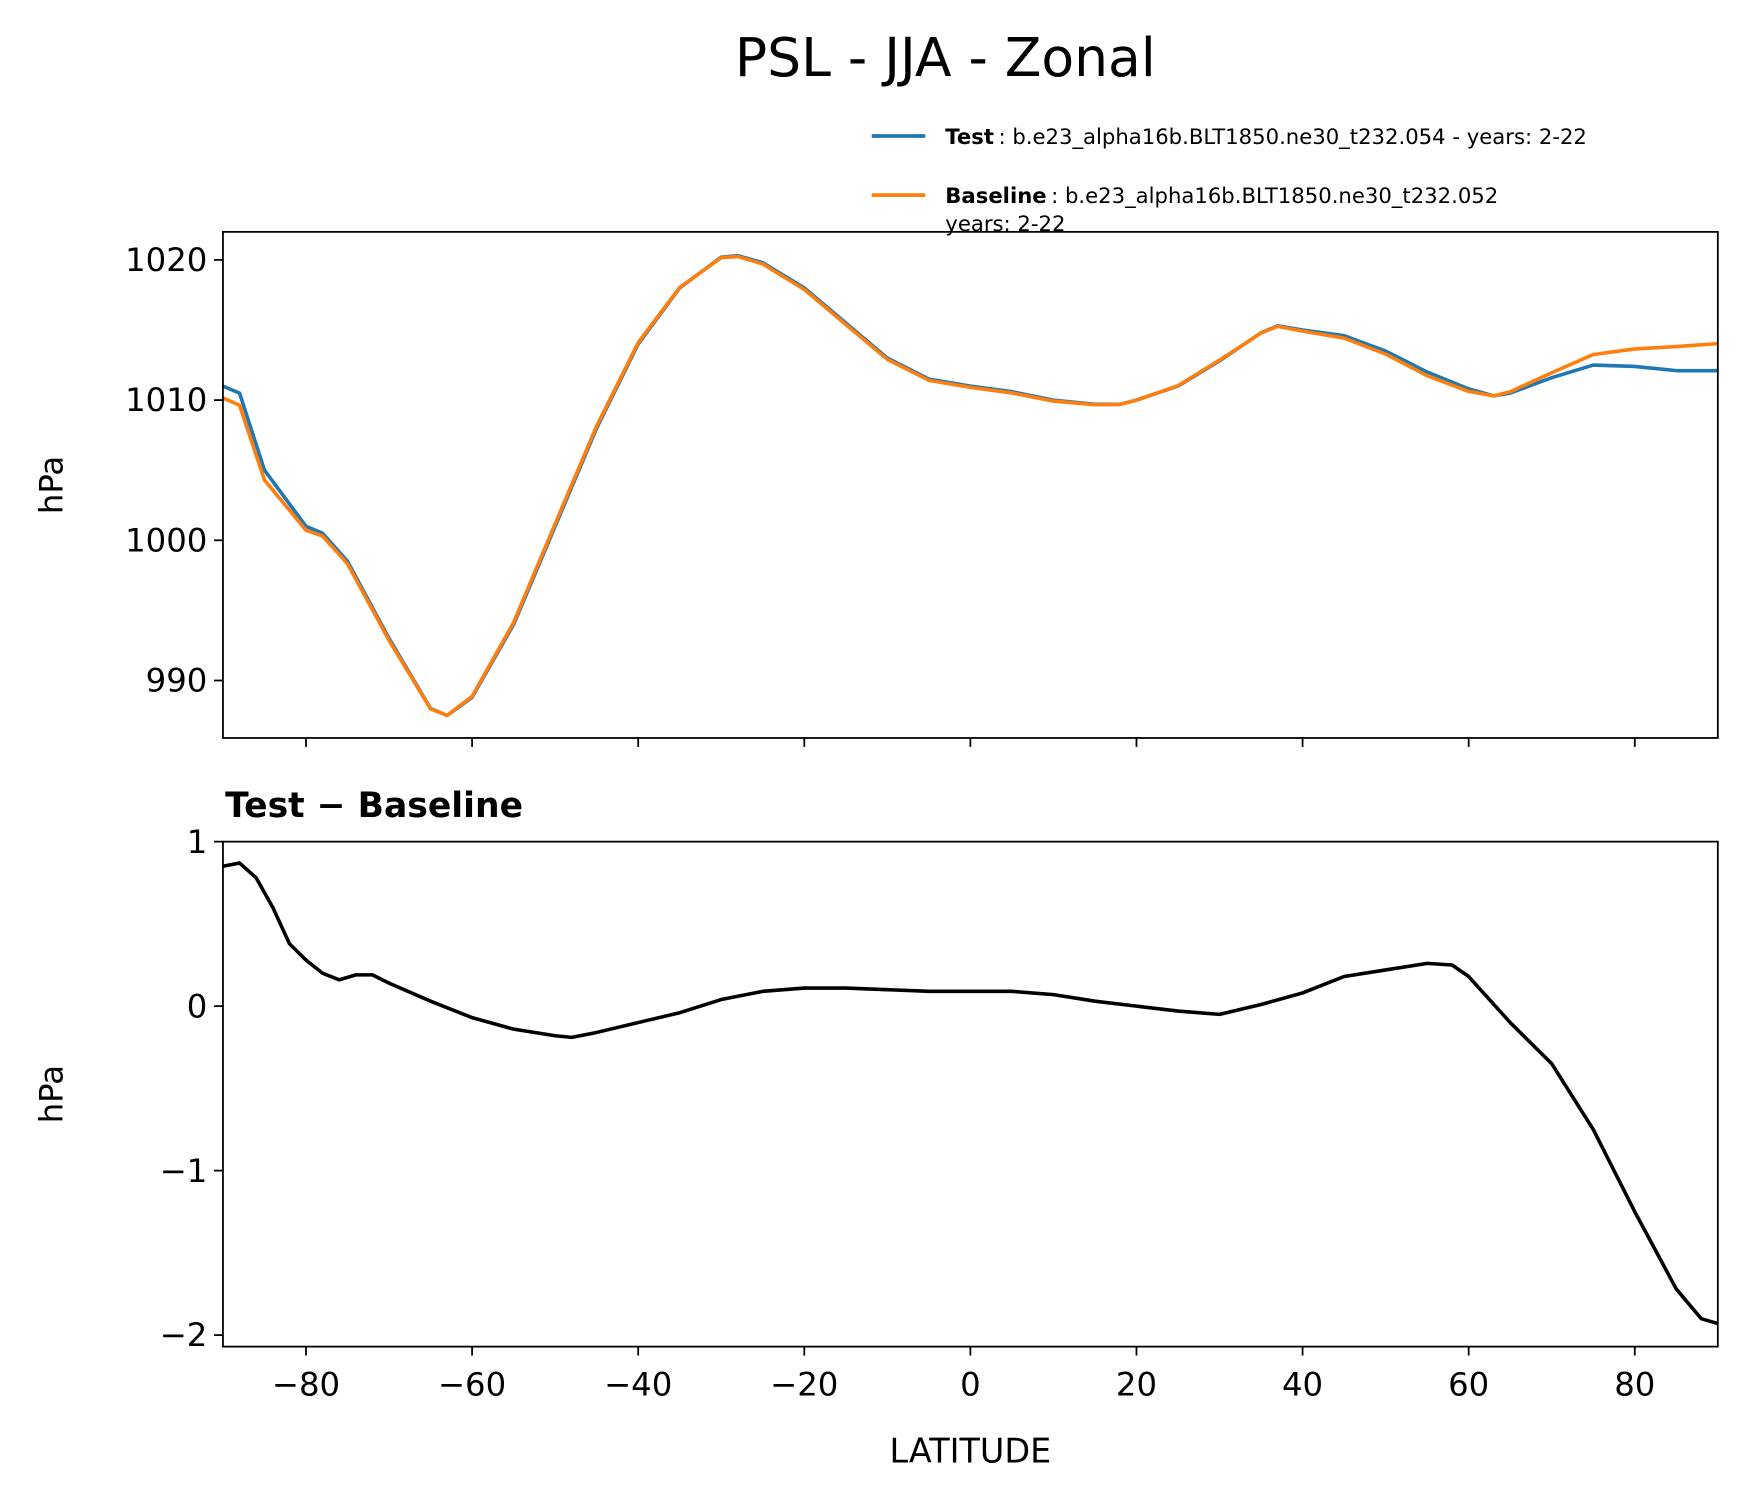 The height and width of the screenshot is (1496, 1739). Describe the element at coordinates (971, 1451) in the screenshot. I see `x-axis-label: LATITUDE` at that location.